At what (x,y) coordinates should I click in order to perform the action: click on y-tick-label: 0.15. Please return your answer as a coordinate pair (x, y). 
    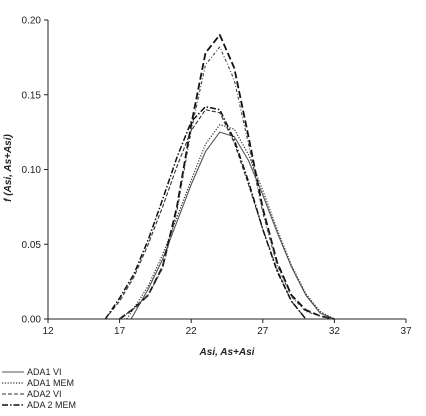
    Looking at the image, I should click on (32, 95).